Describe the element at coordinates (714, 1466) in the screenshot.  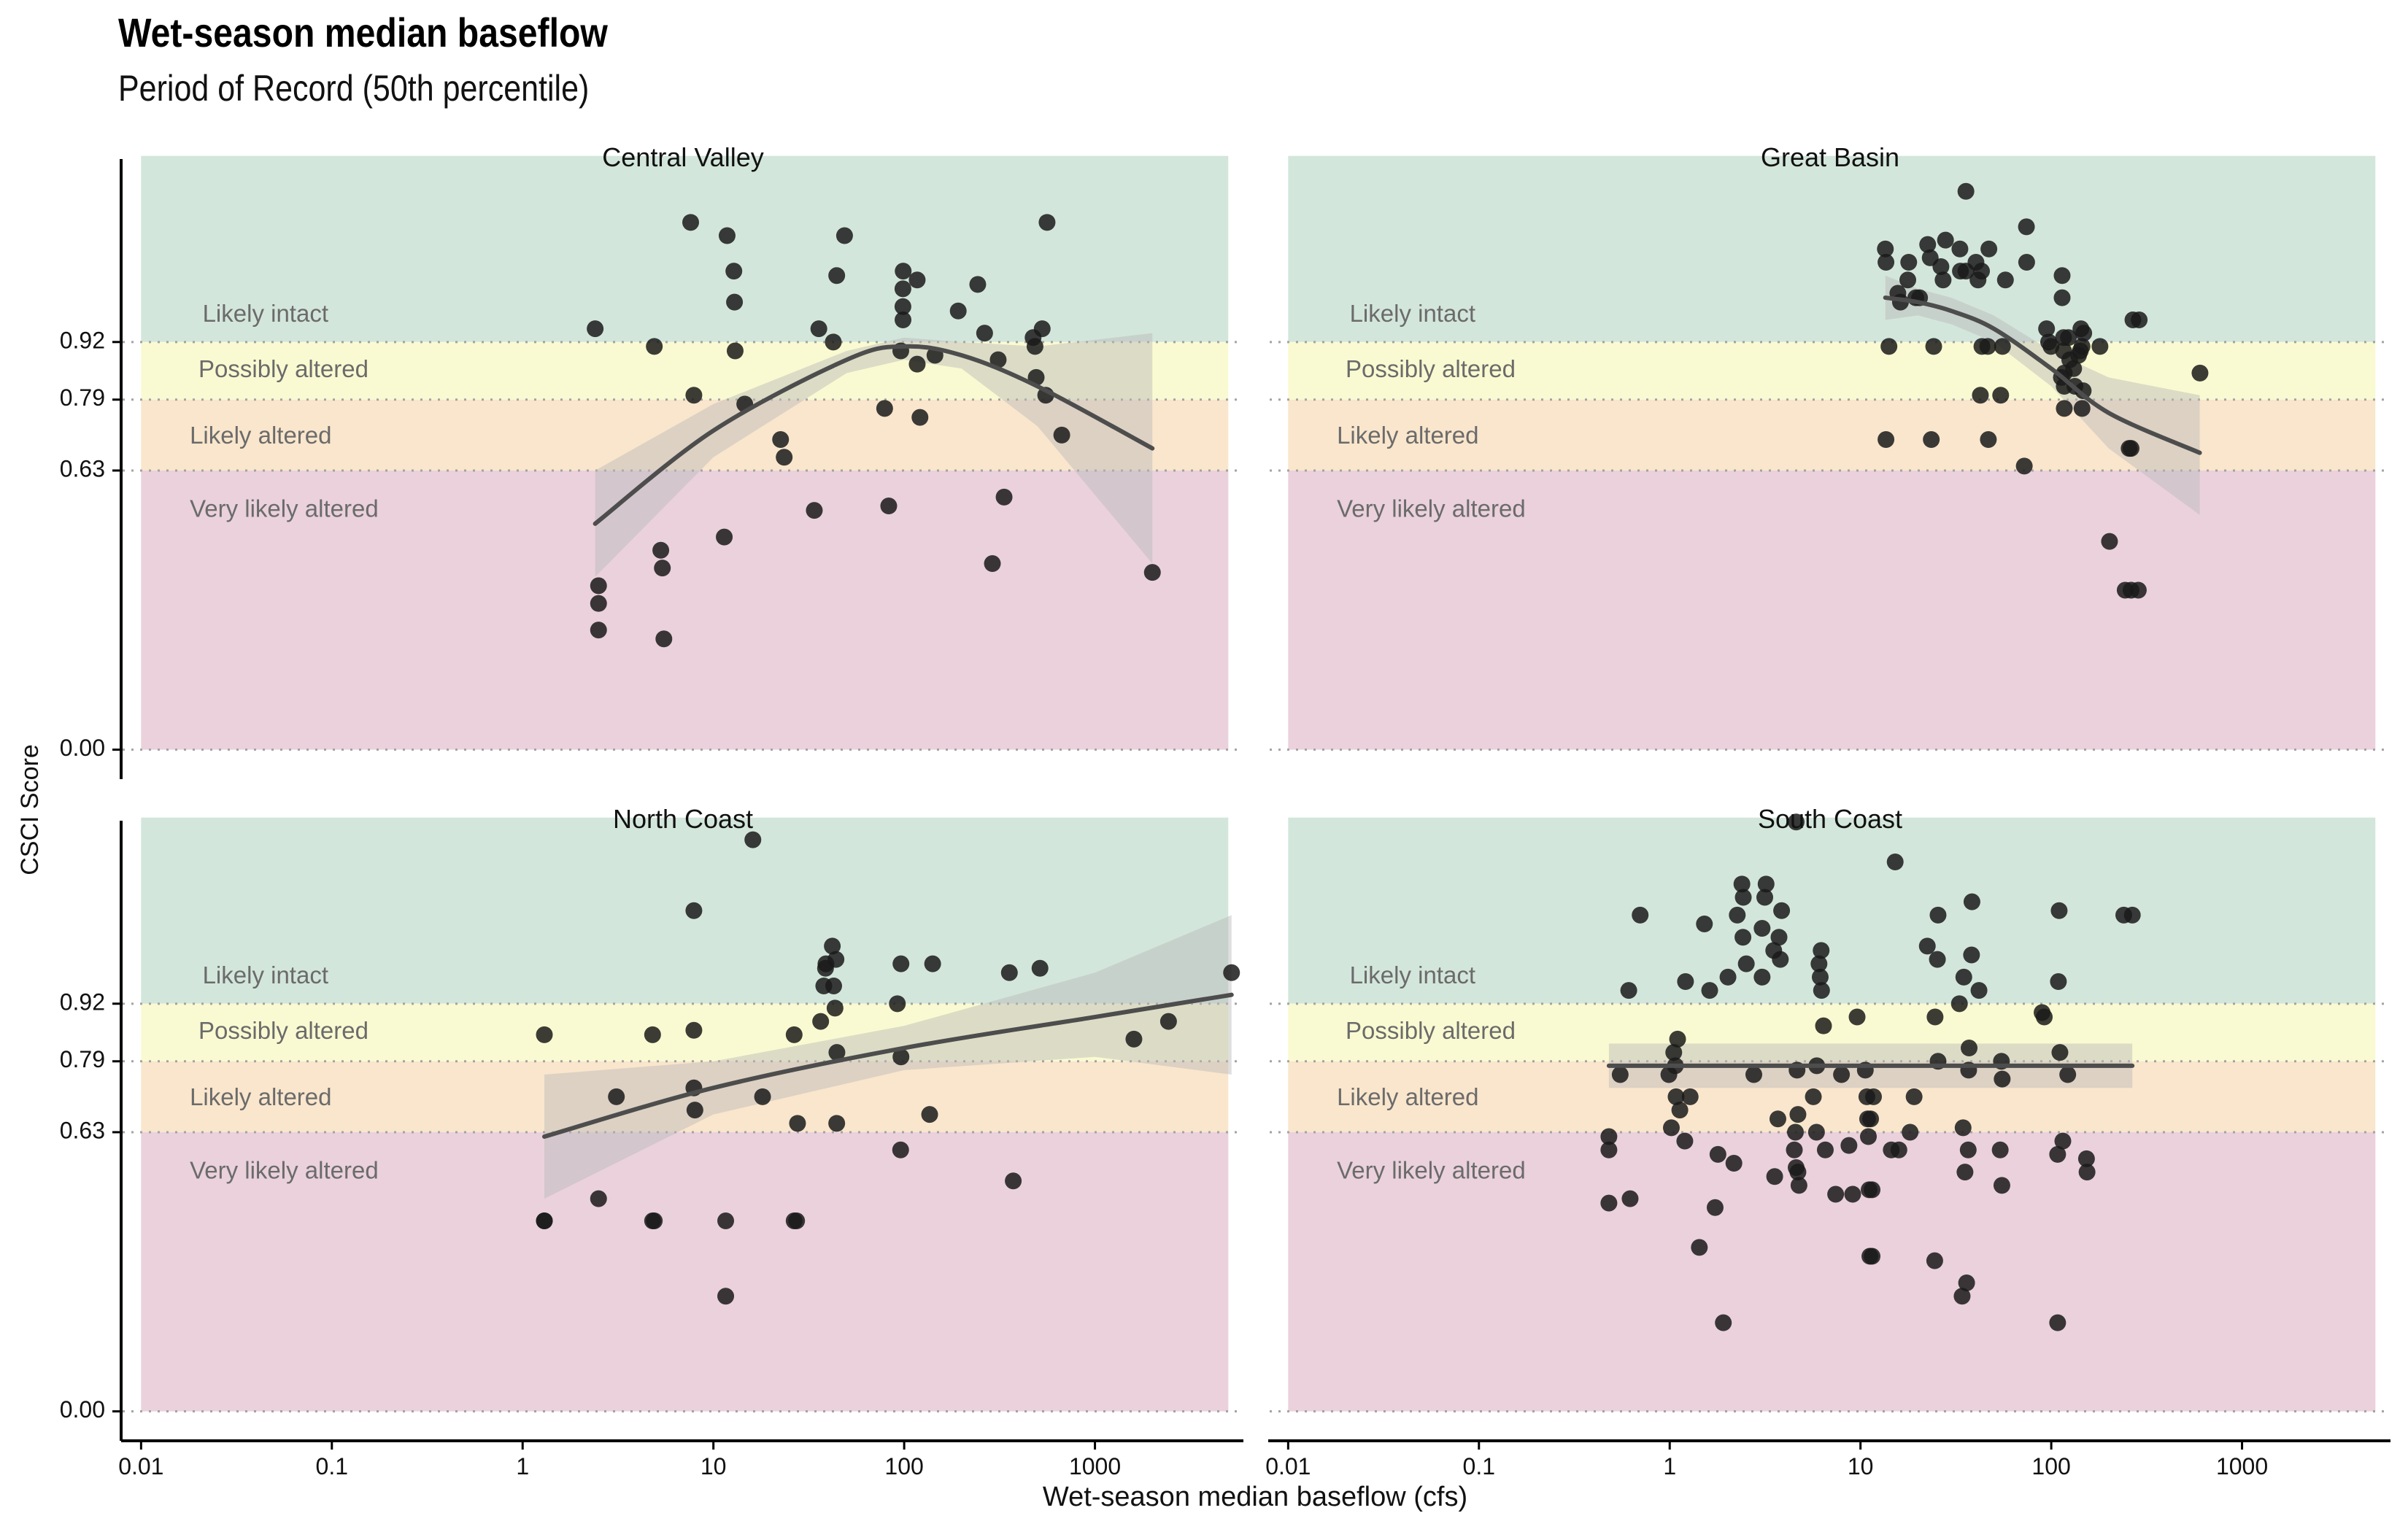
I see `x-tick-label: 10` at that location.